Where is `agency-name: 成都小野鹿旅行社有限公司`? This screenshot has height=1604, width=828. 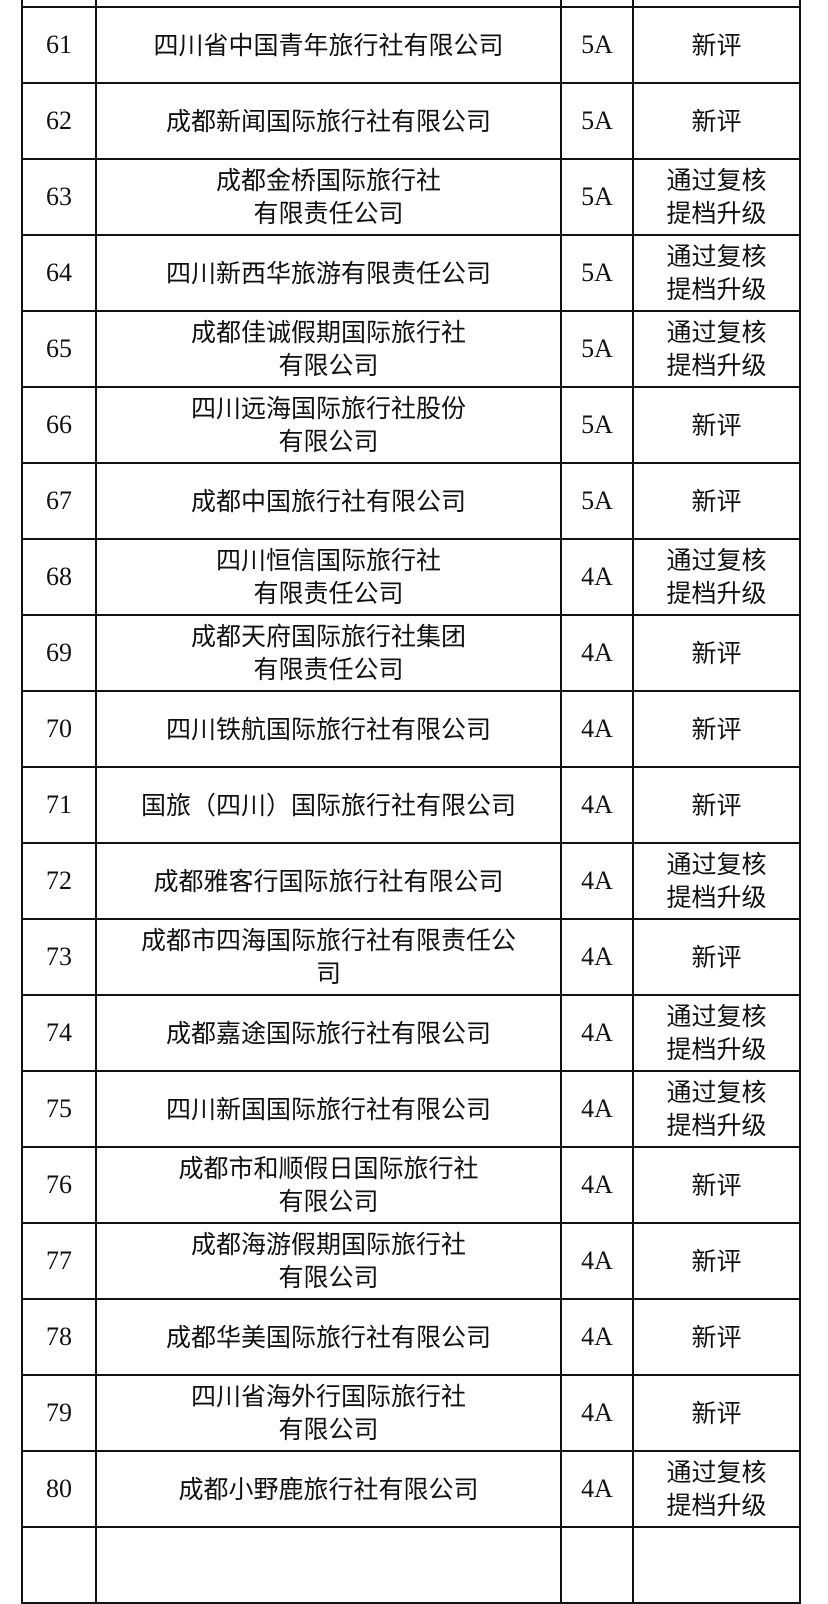
agency-name: 成都小野鹿旅行社有限公司 is located at coordinates (328, 1489).